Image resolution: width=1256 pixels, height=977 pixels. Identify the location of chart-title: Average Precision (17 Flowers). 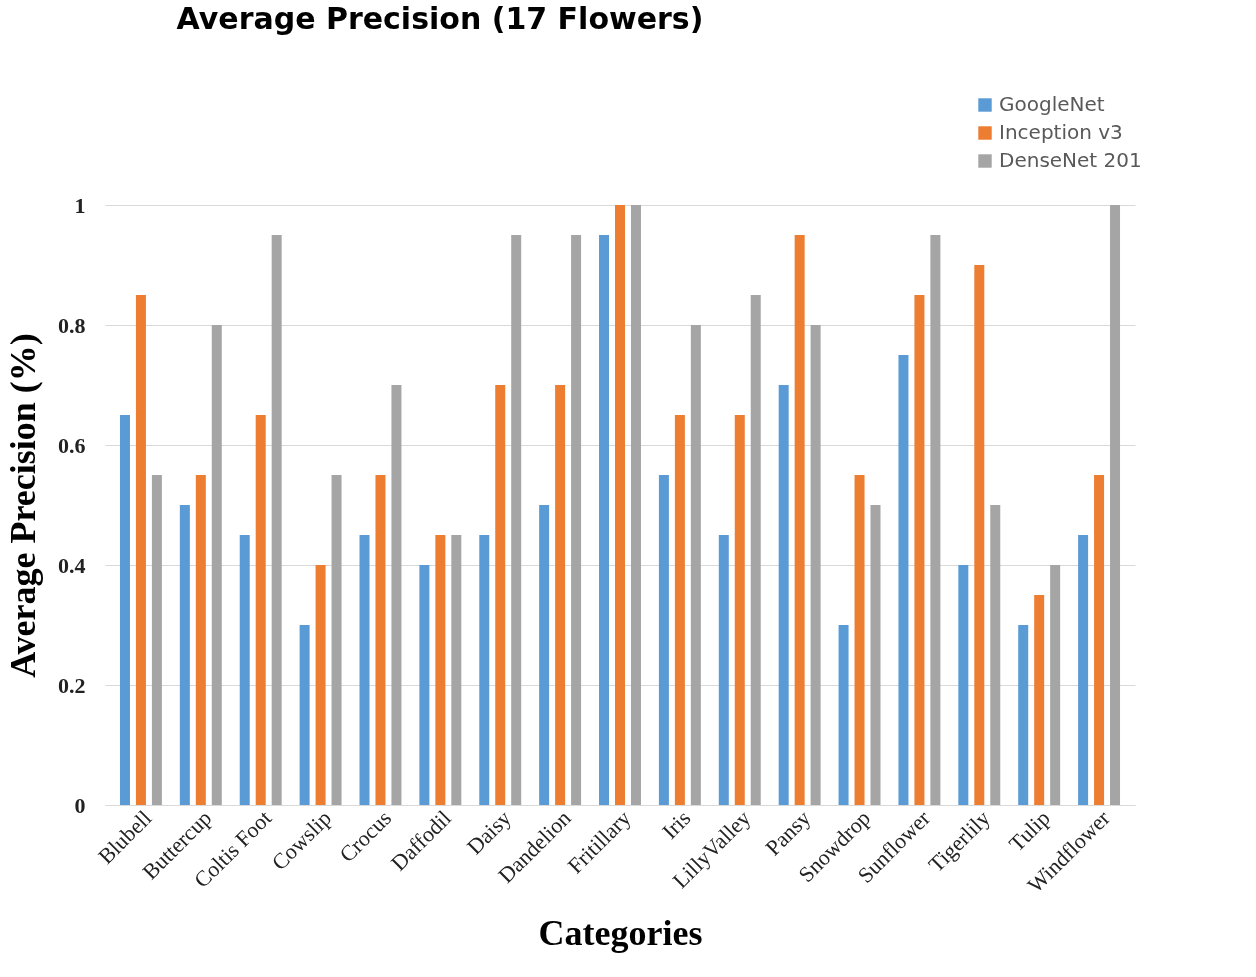
(440, 18).